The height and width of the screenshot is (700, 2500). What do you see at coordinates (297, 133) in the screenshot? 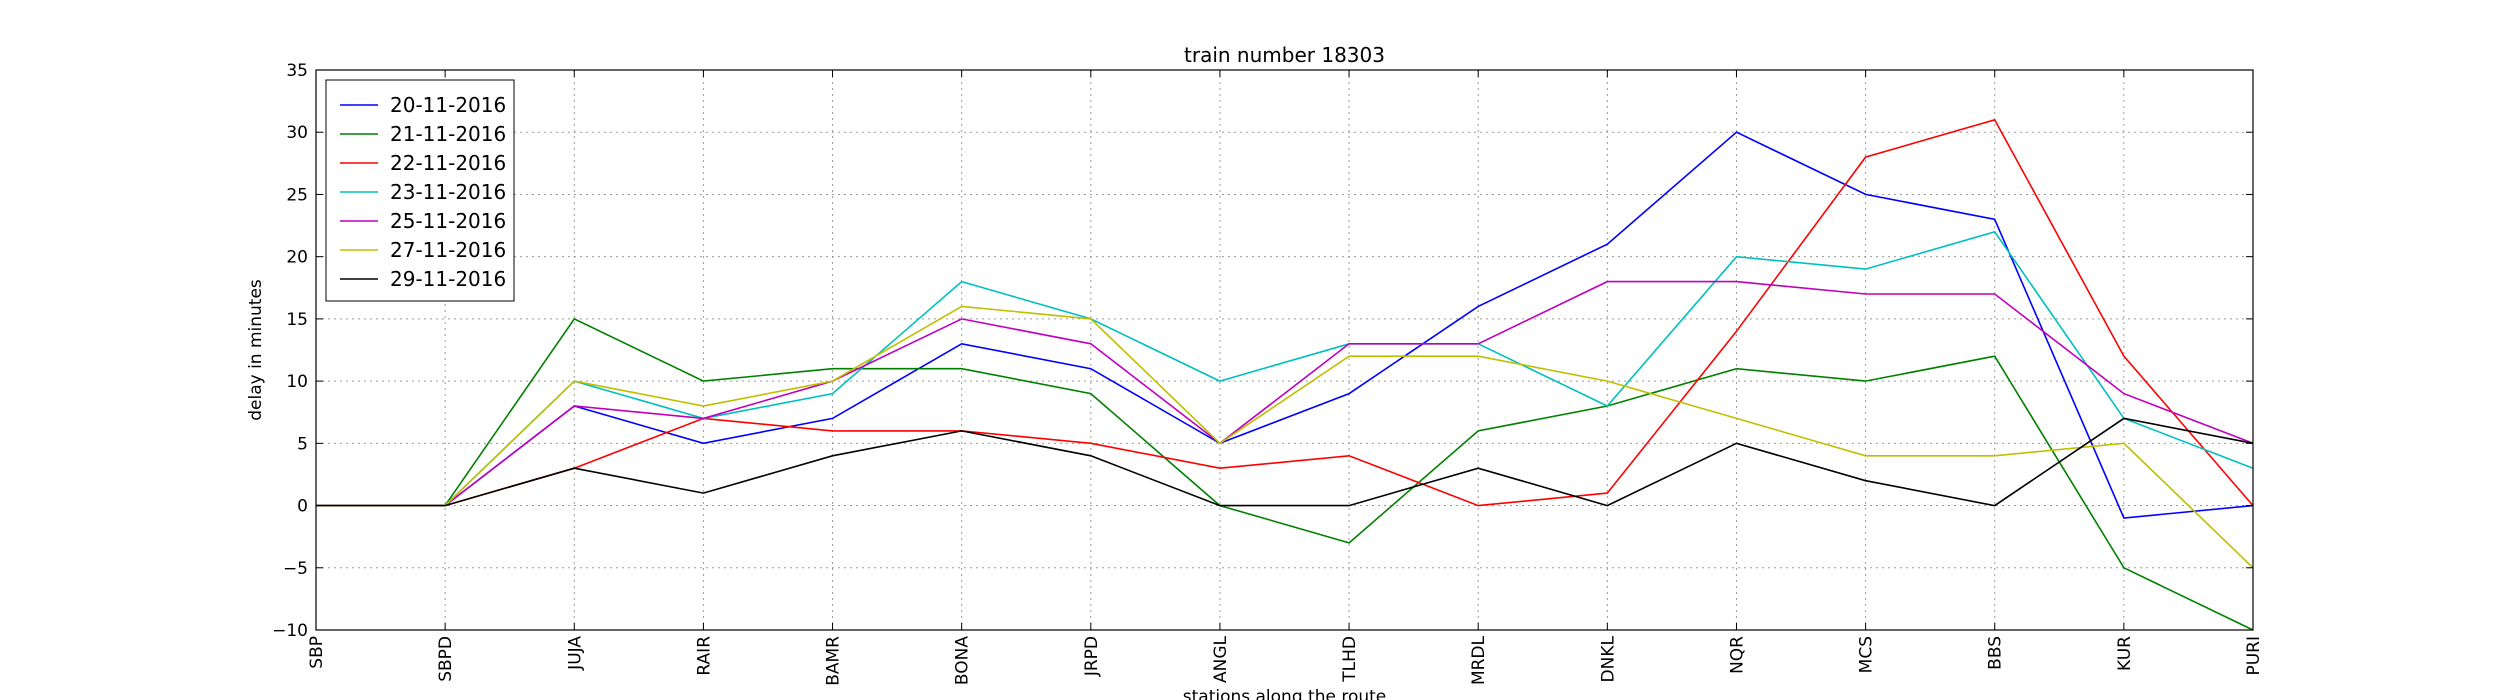
I see `y-tick-label: 30` at bounding box center [297, 133].